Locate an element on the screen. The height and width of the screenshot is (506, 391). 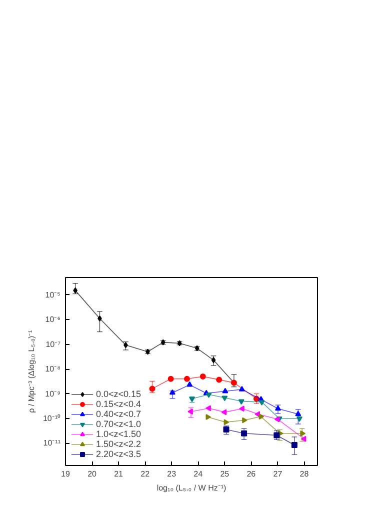
legend-label: 0.40<z<0.7 is located at coordinates (119, 414).